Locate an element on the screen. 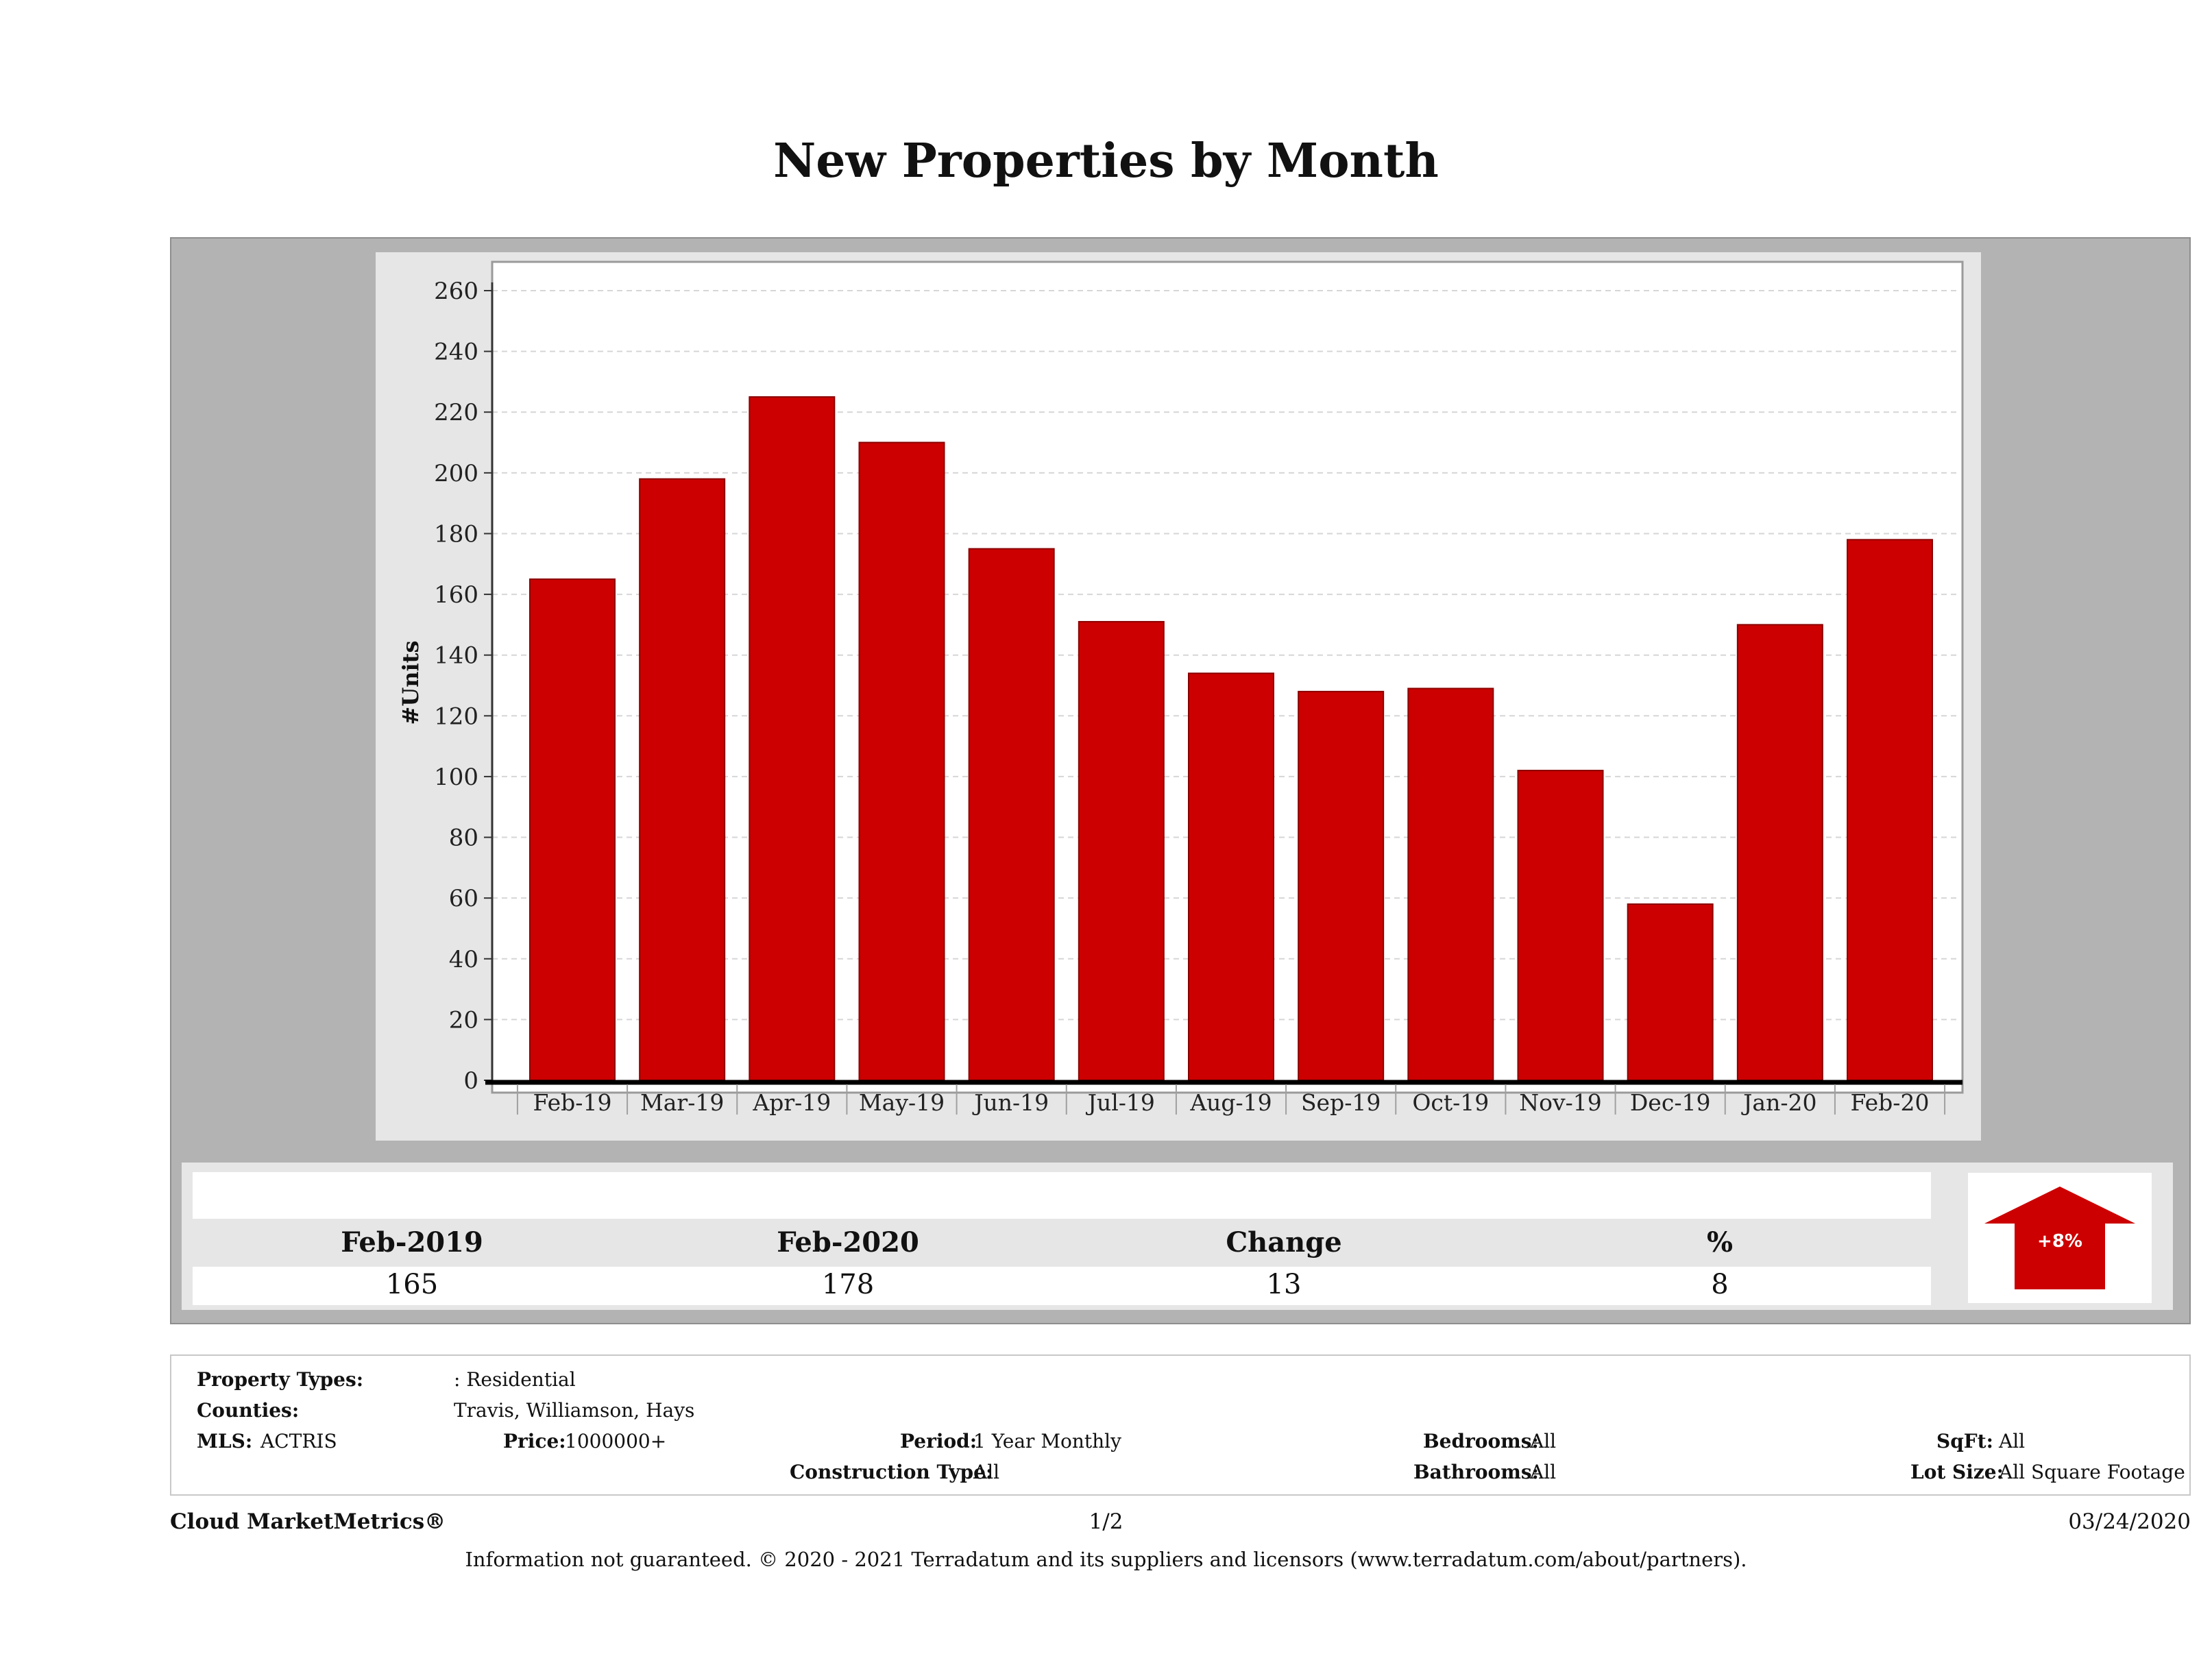 This screenshot has height=1678, width=2212. x-tick-label: Apr-19 is located at coordinates (792, 1102).